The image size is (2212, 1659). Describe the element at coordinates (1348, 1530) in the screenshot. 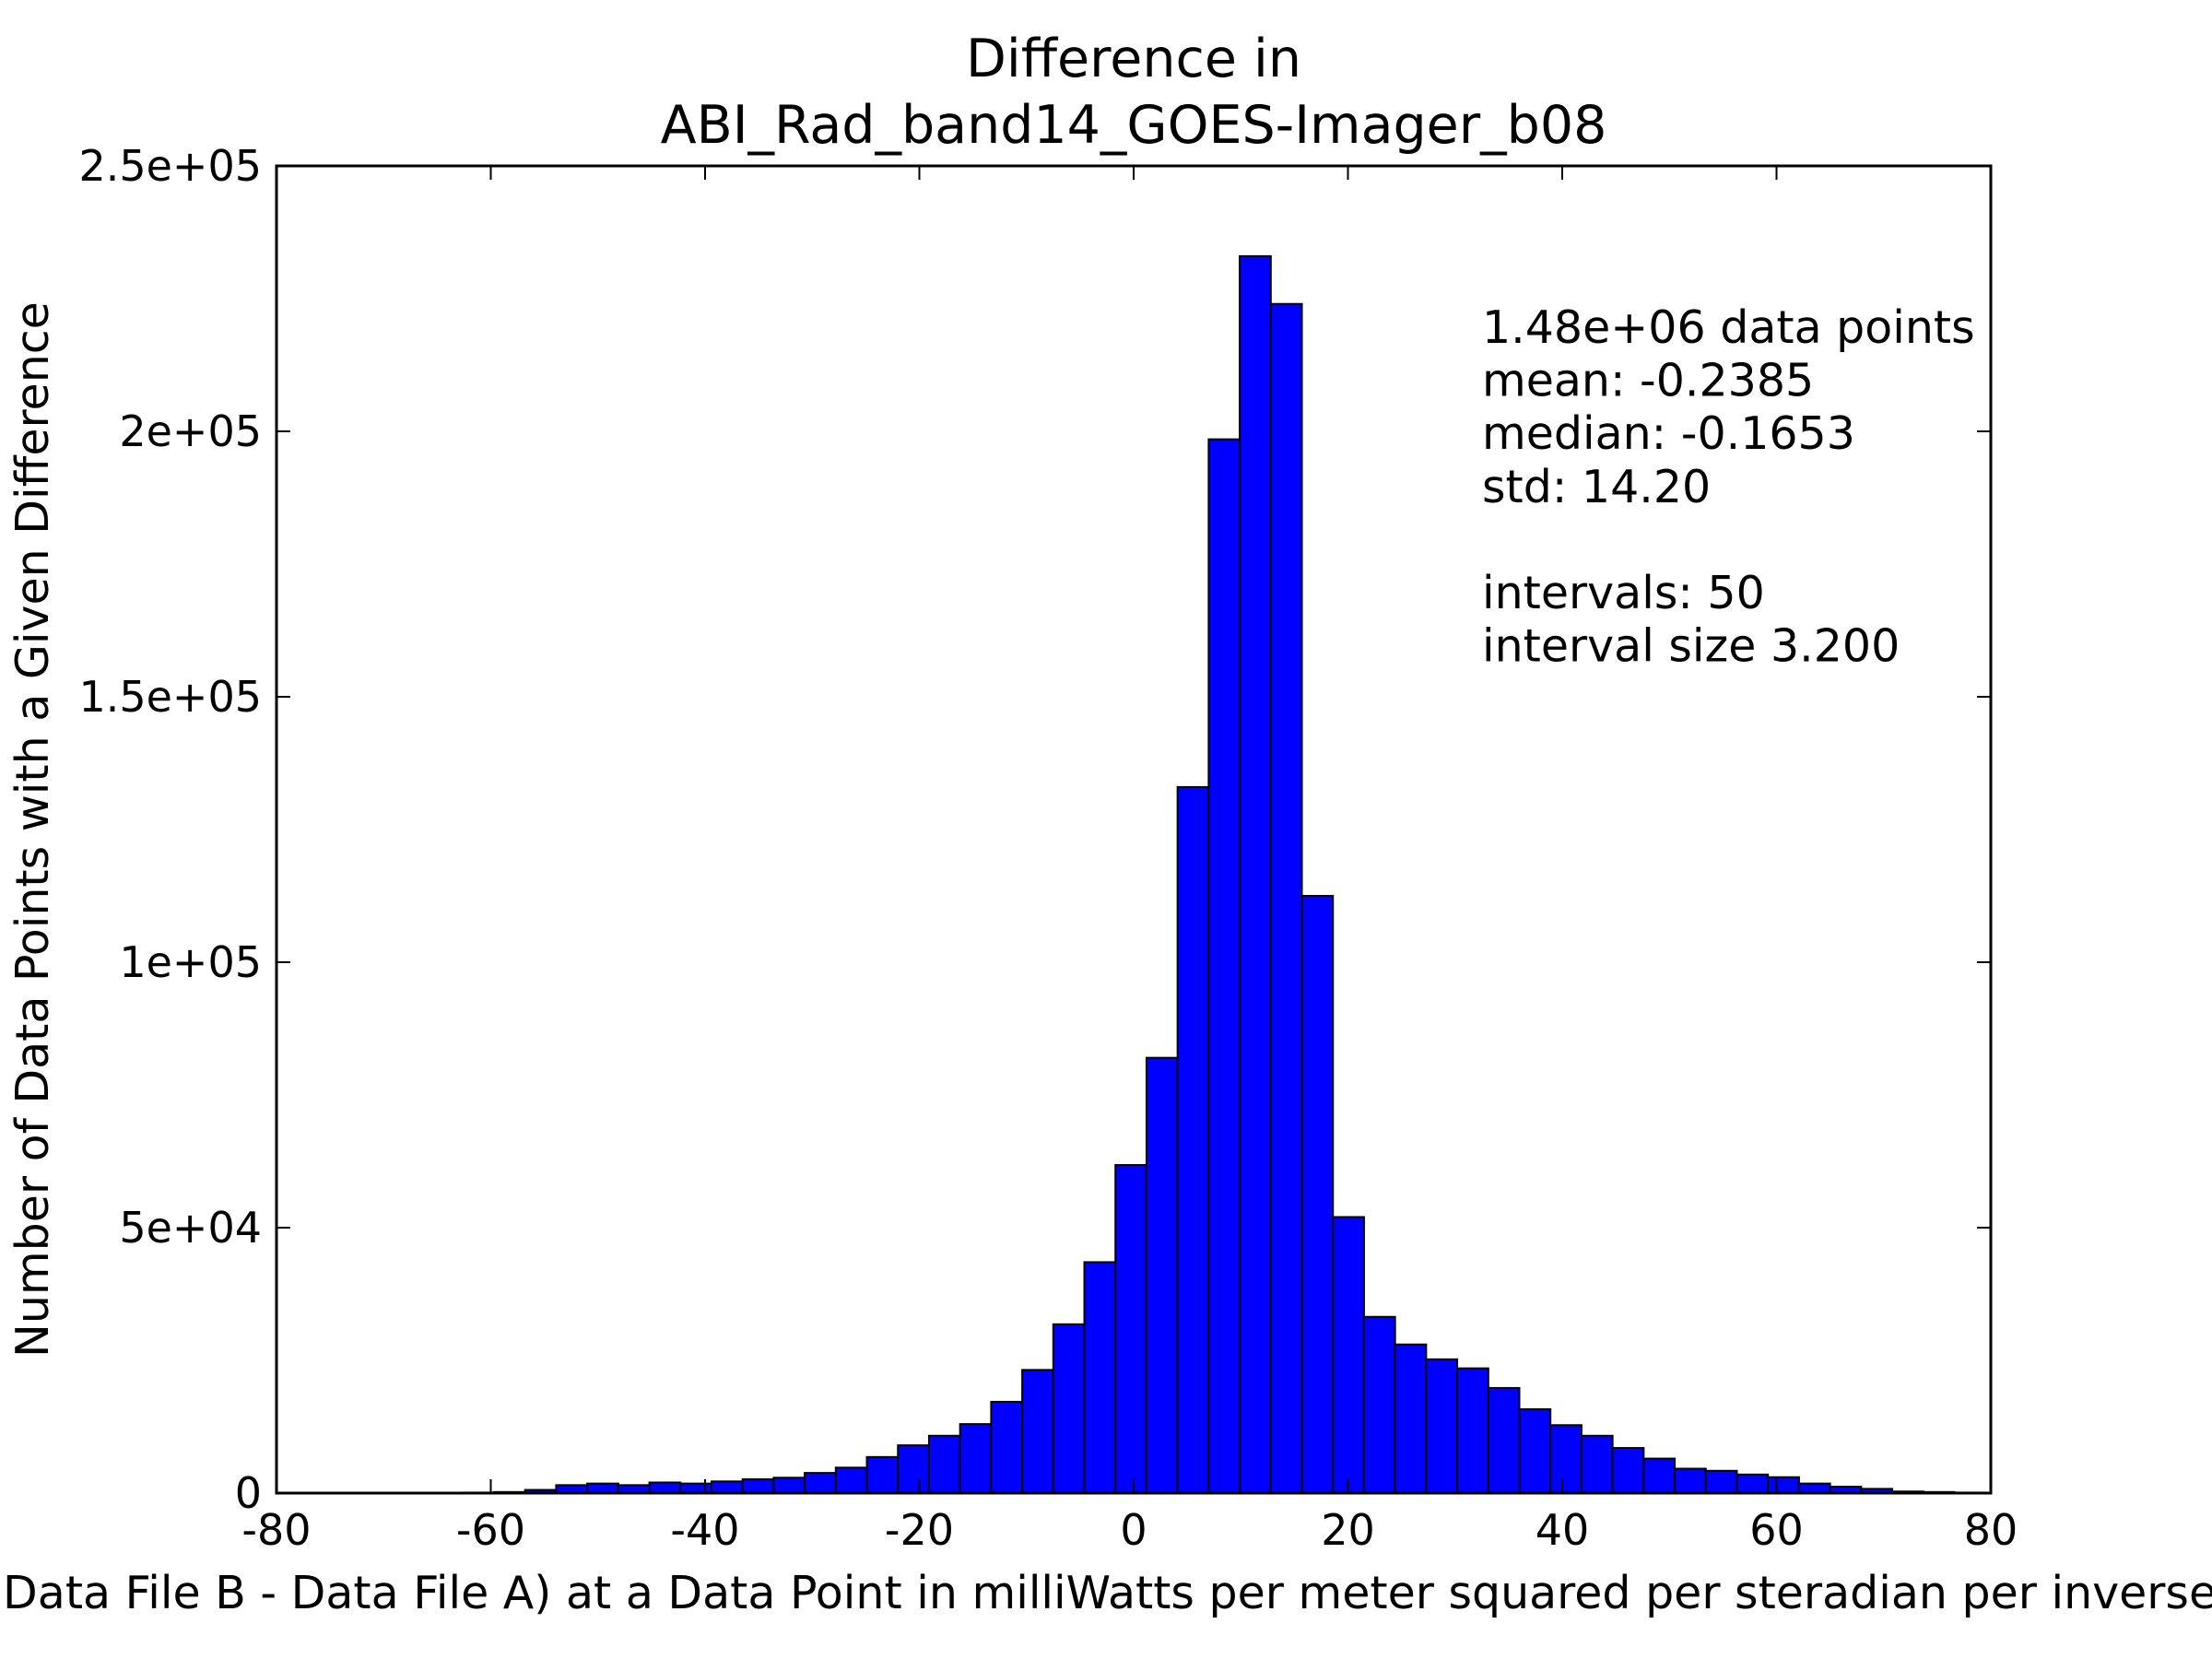

I see `x-tick-label: 20` at that location.